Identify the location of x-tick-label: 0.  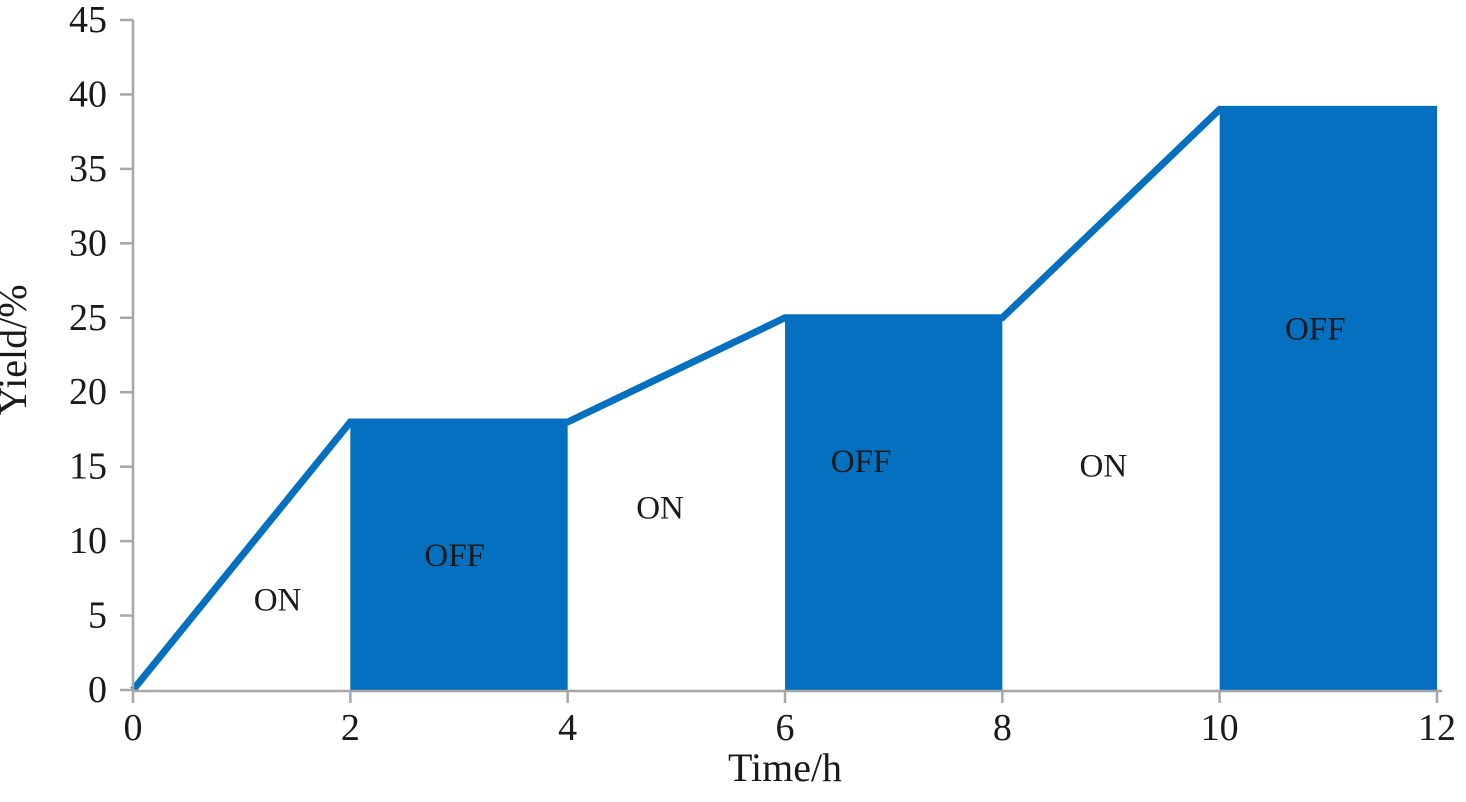
(133, 728).